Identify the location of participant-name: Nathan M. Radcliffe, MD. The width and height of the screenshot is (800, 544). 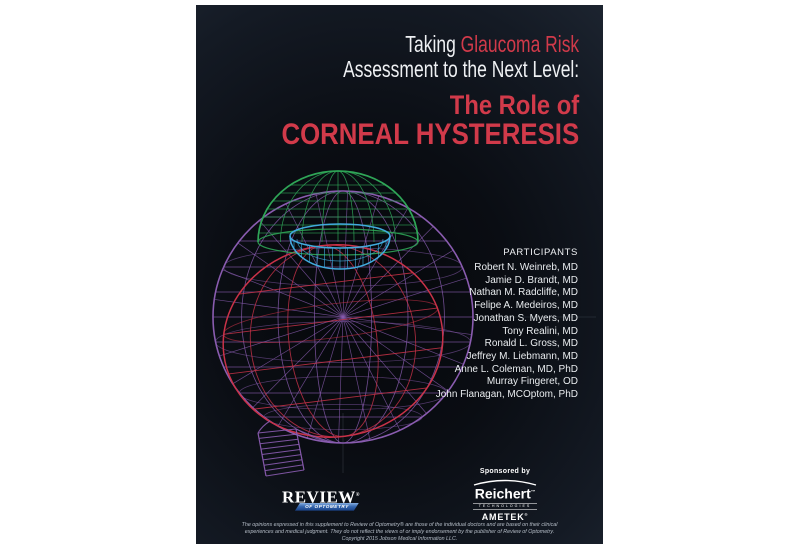
(523, 293).